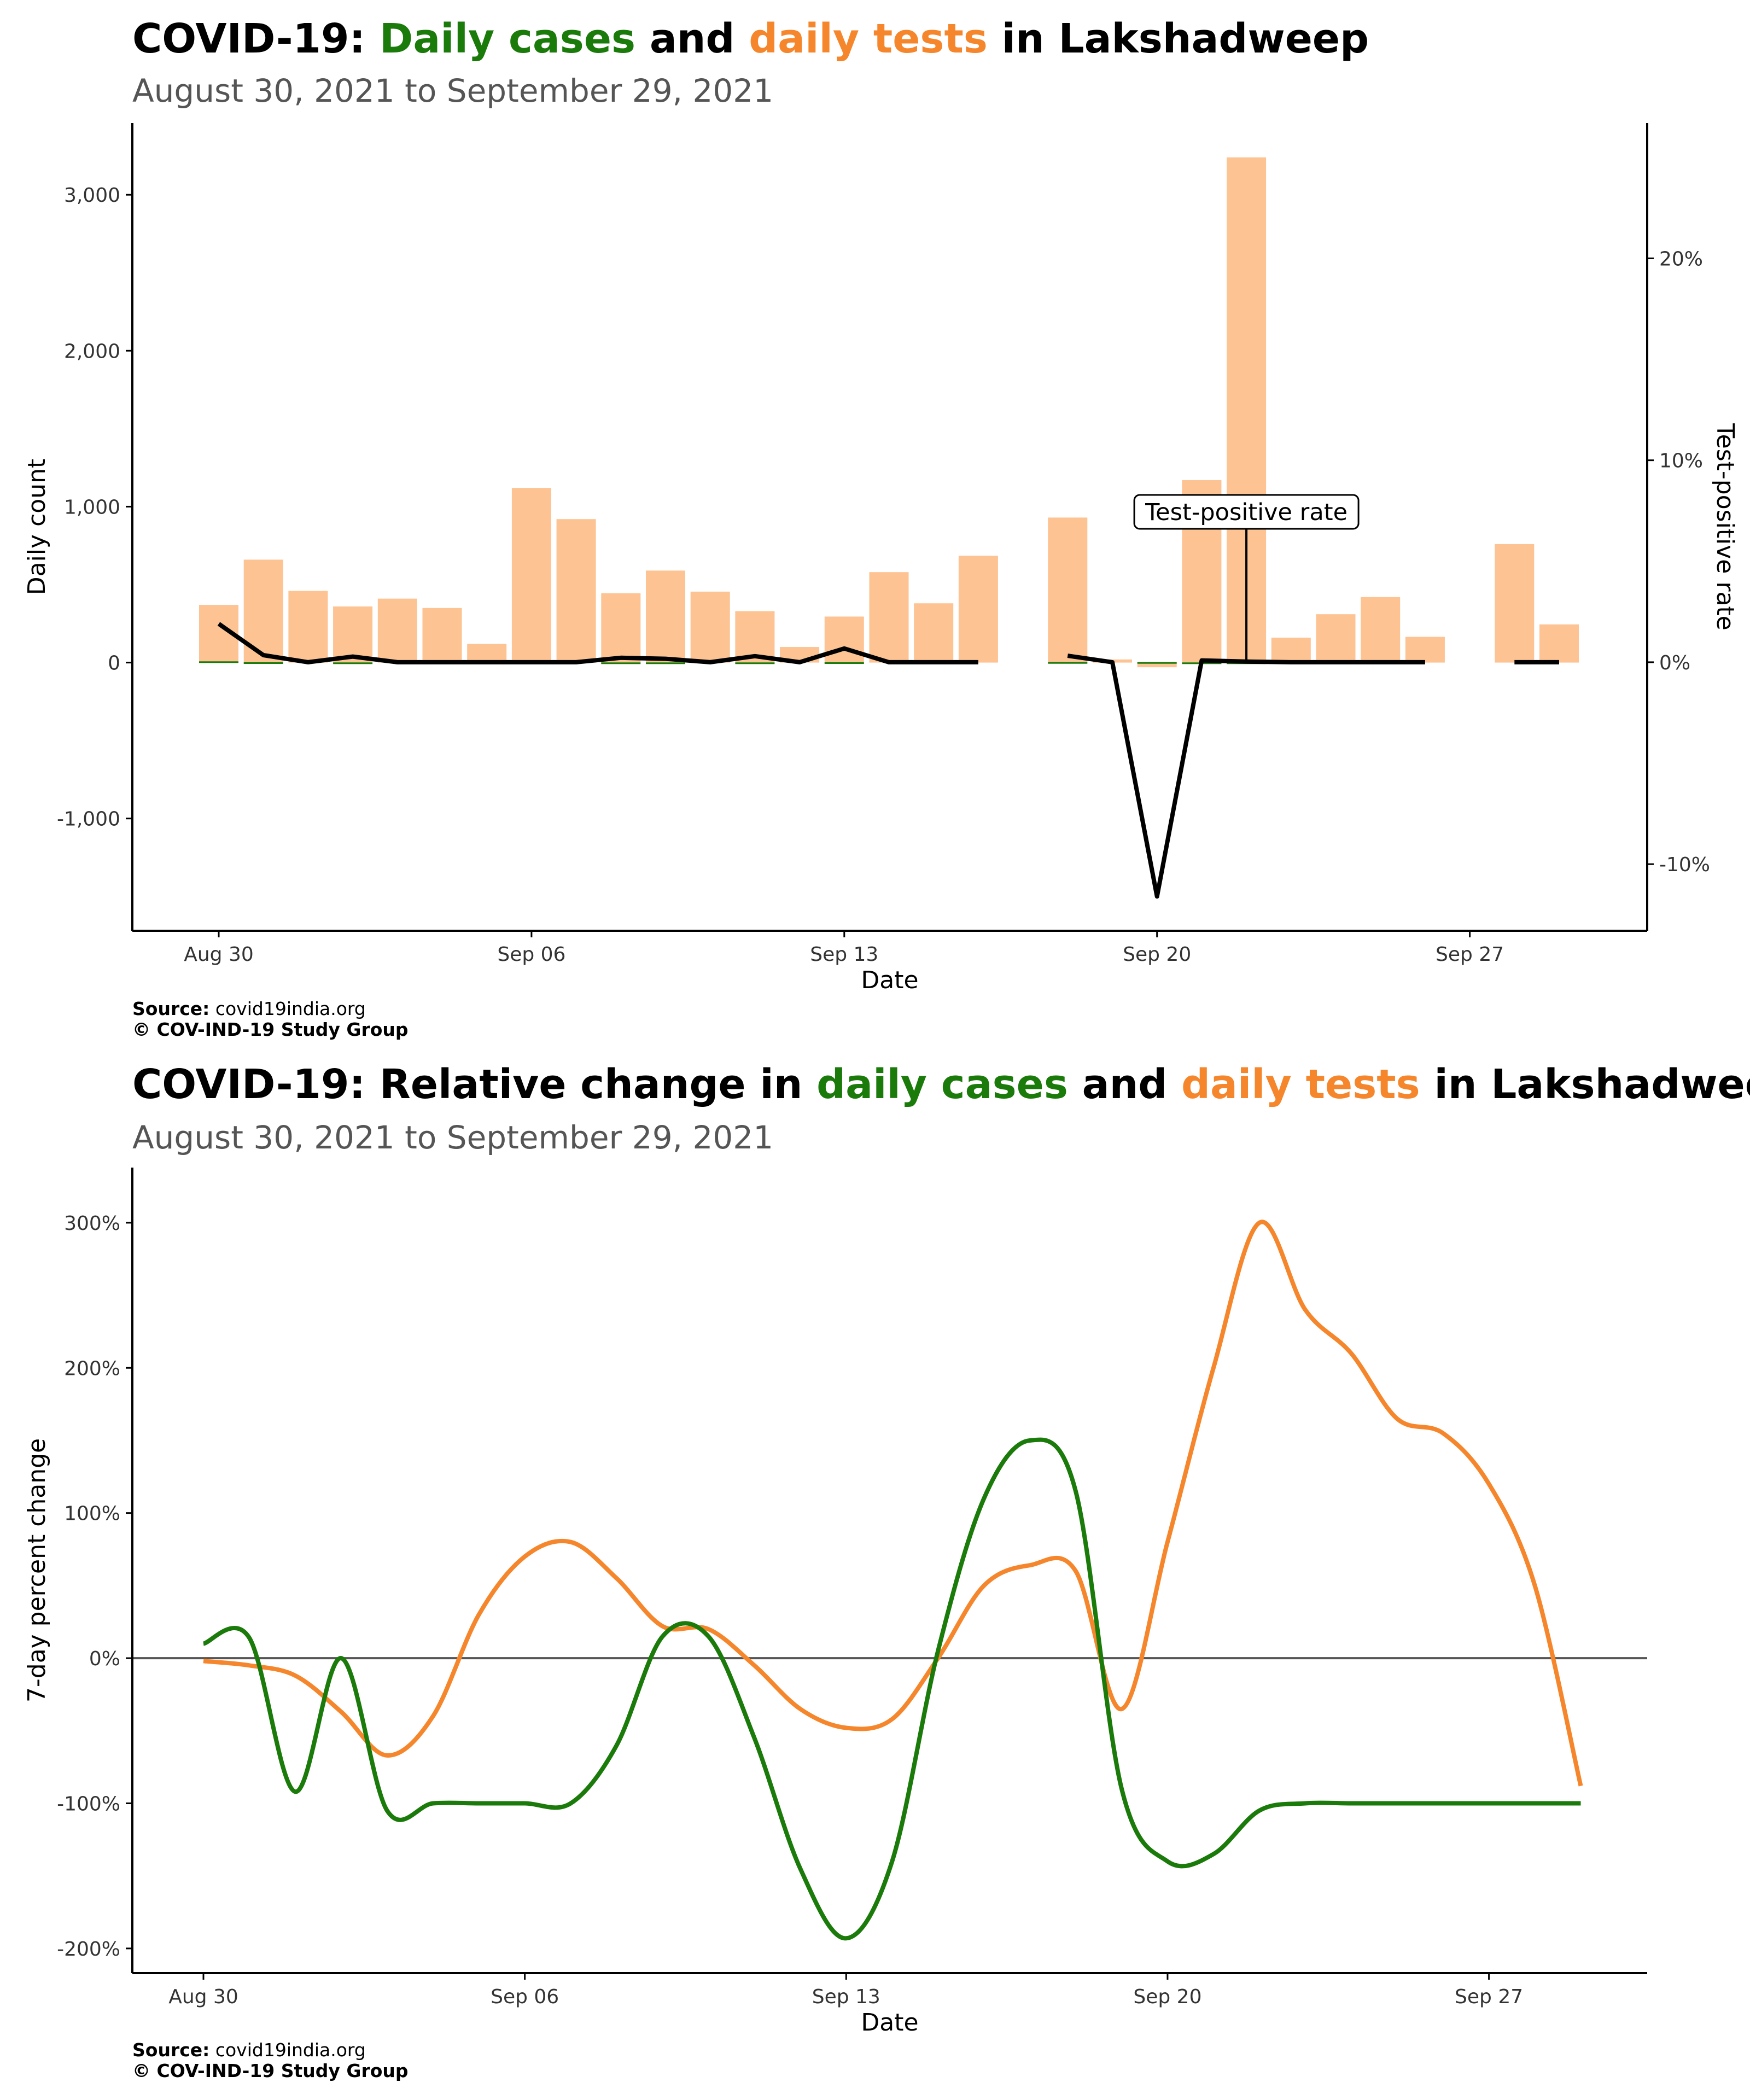 This screenshot has height=2100, width=1750. What do you see at coordinates (92, 351) in the screenshot?
I see `y-tick-label: 2,000` at bounding box center [92, 351].